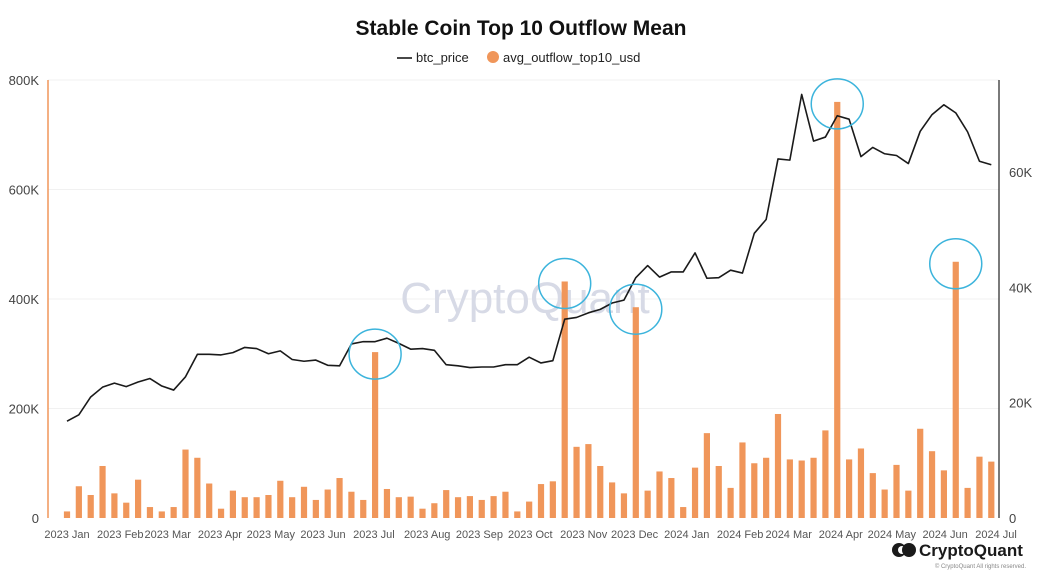  Describe the element at coordinates (24, 80) in the screenshot. I see `left-tick-label: 800K` at that location.